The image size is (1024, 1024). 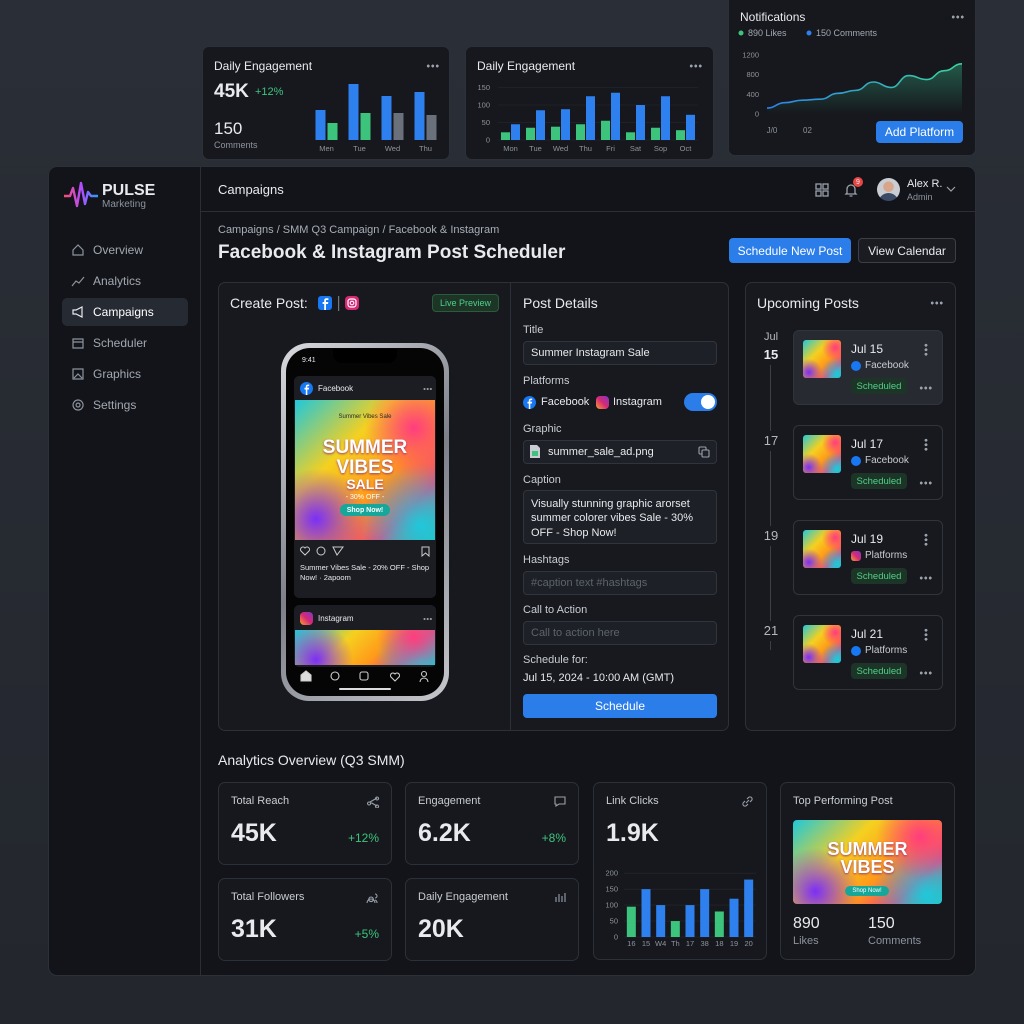 What do you see at coordinates (555, 610) in the screenshot?
I see `field-label: Call to Action` at bounding box center [555, 610].